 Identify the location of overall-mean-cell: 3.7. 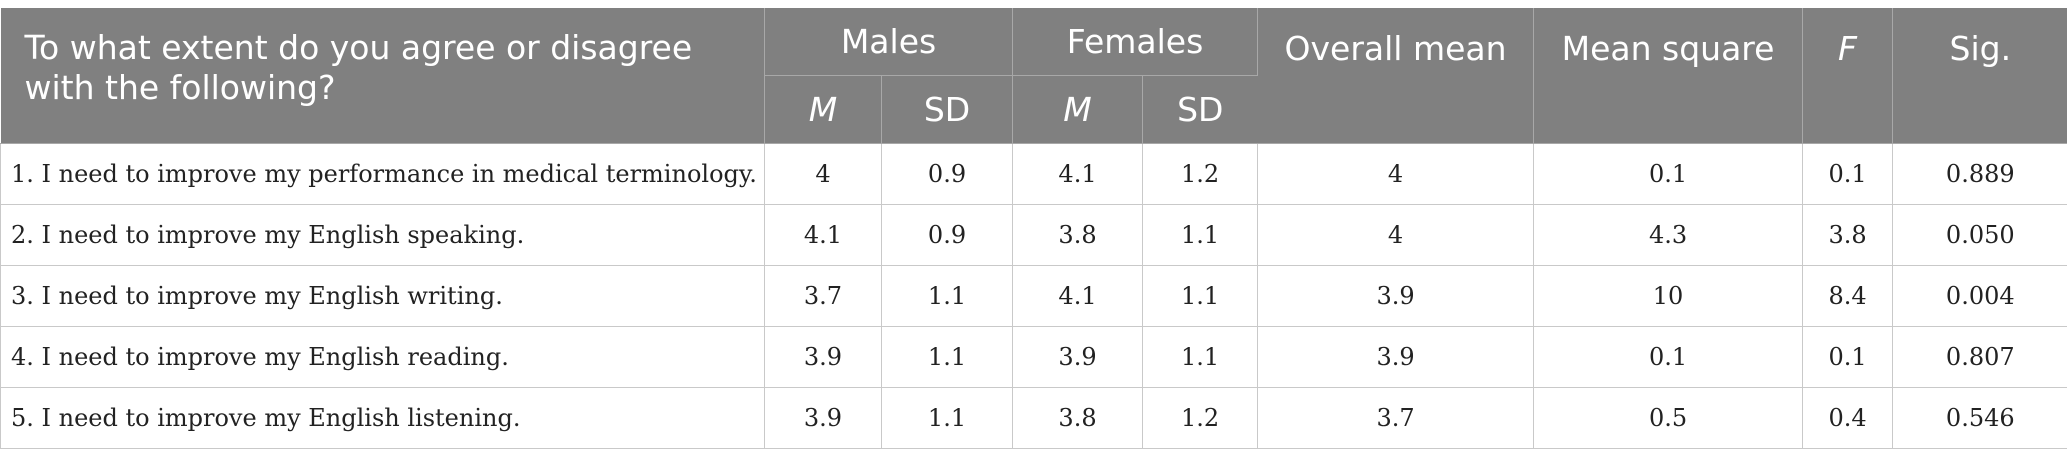
(1396, 418).